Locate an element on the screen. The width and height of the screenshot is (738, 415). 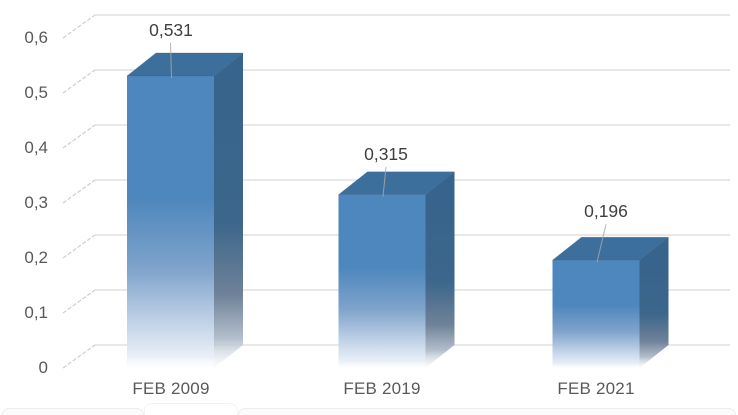
bar-feb-2019 is located at coordinates (396, 269).